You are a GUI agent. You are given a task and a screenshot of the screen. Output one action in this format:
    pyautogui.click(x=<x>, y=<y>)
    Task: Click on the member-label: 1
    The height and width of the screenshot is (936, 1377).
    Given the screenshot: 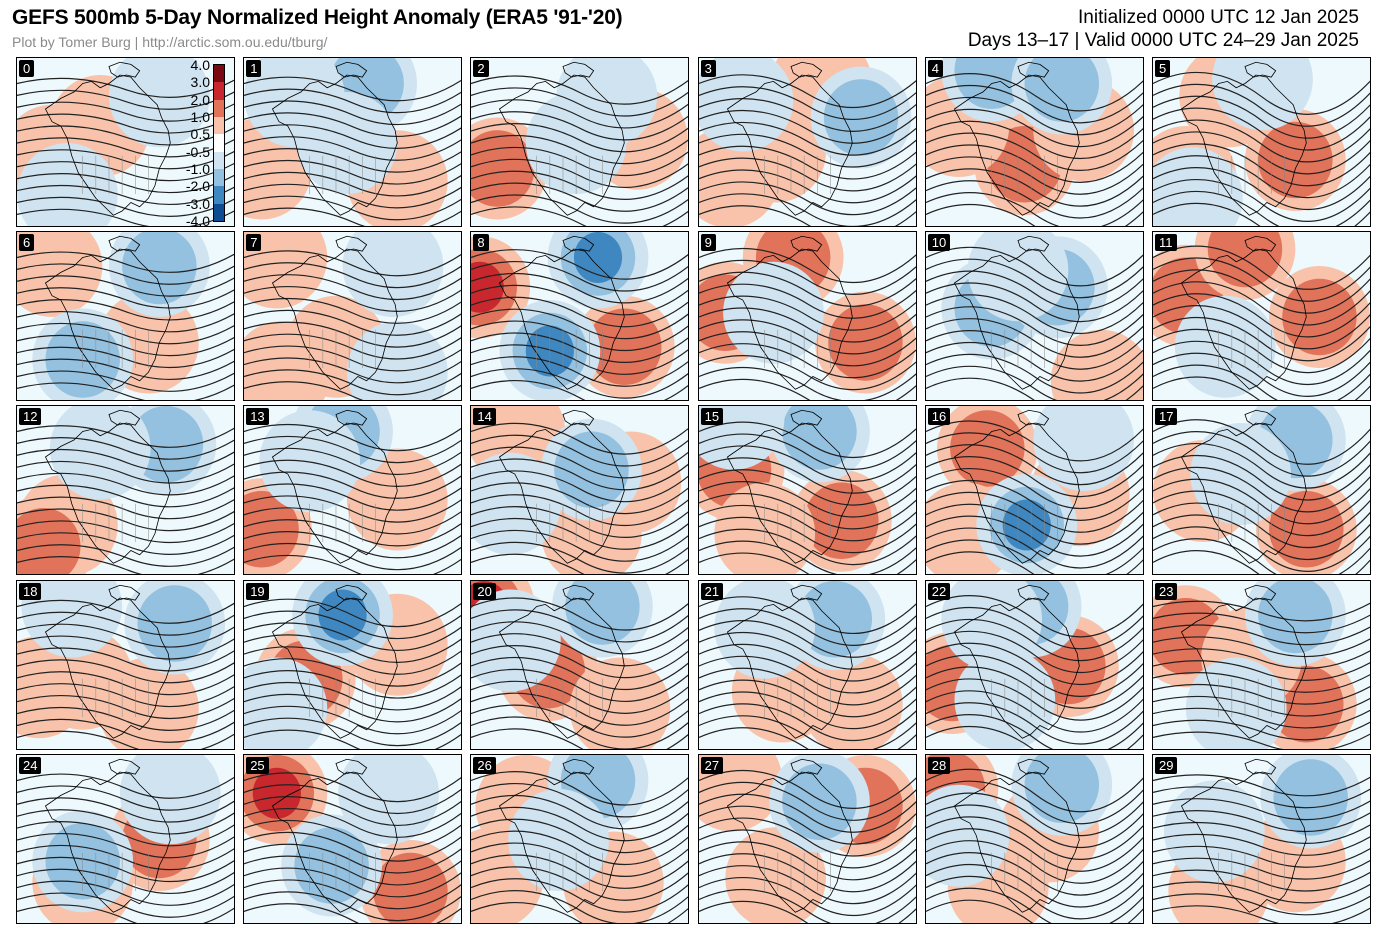 What is the action you would take?
    pyautogui.click(x=254, y=68)
    